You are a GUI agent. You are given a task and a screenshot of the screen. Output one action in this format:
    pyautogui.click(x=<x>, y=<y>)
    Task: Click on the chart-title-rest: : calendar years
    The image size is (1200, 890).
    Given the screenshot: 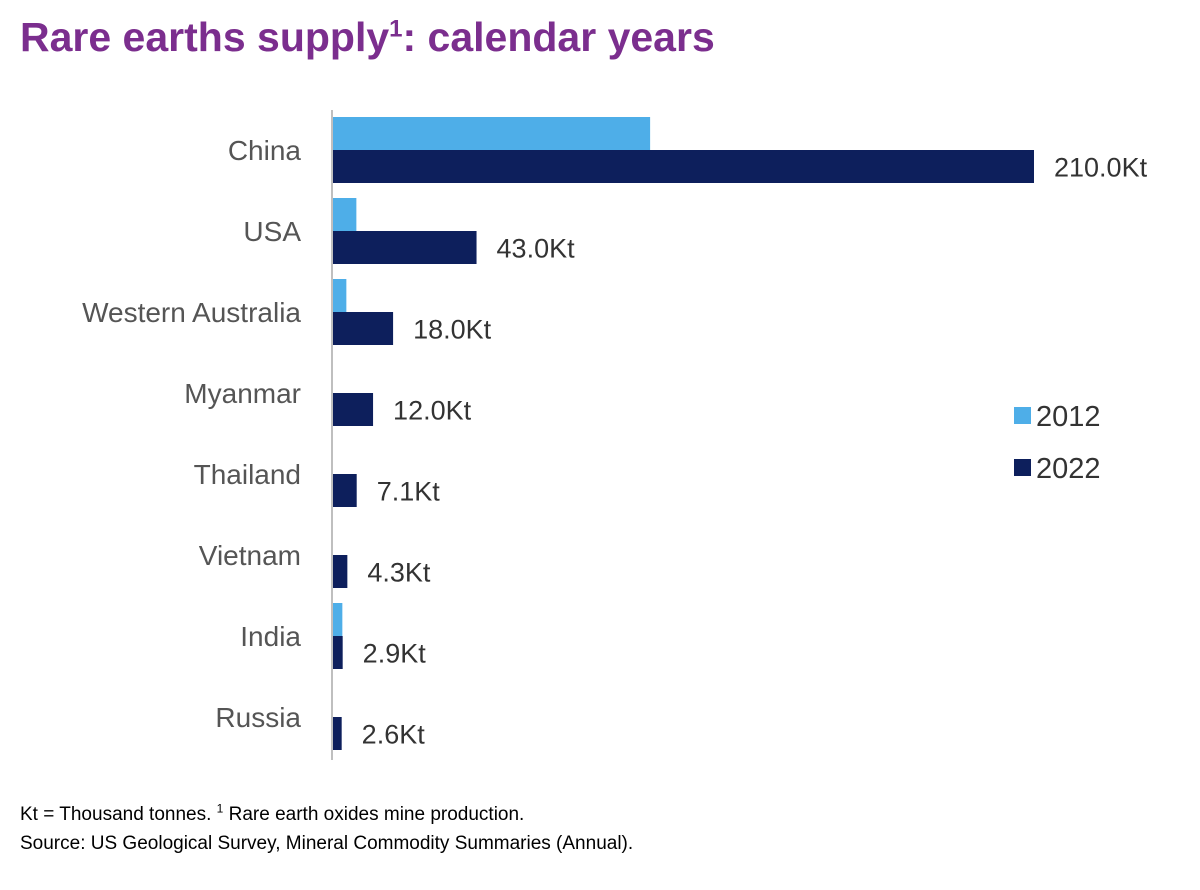 What is the action you would take?
    pyautogui.click(x=558, y=37)
    